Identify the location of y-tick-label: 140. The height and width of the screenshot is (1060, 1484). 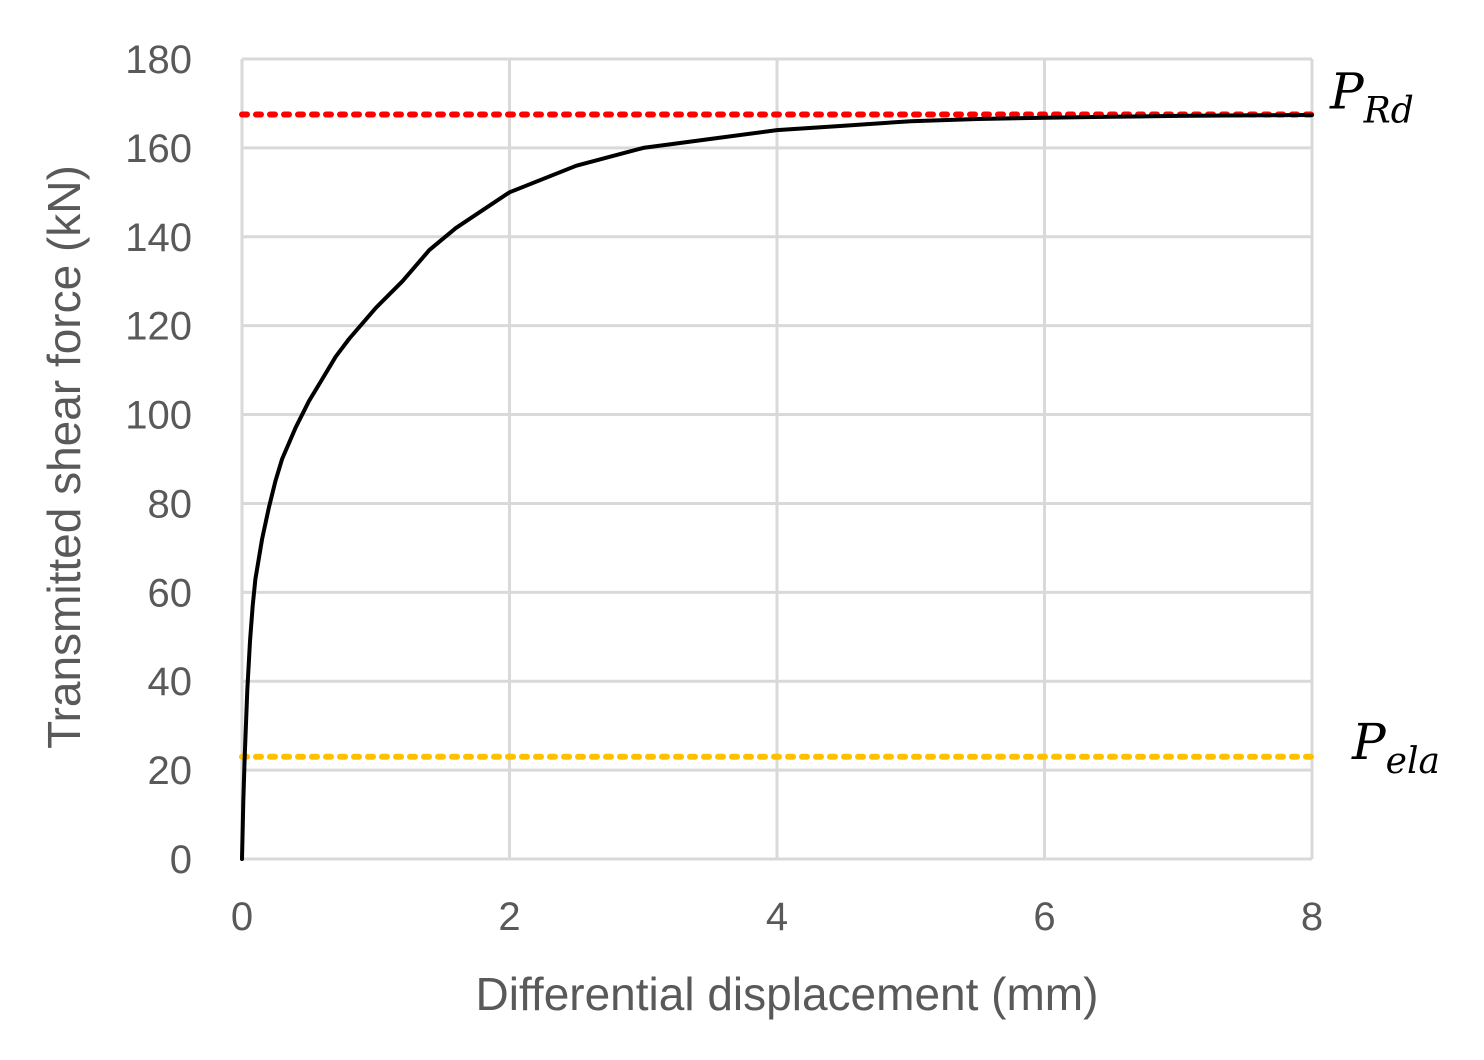
(158, 238).